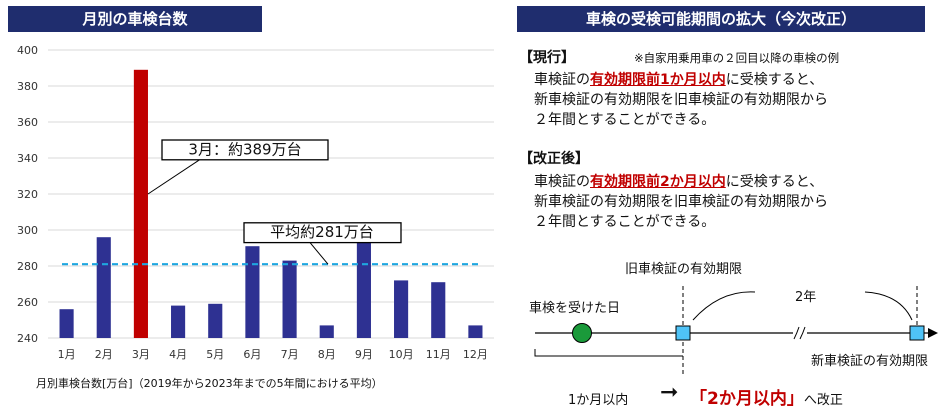 The image size is (952, 409). I want to click on current-line2: 新車検証の有効期限を旧車検証の有効期限から, so click(681, 100).